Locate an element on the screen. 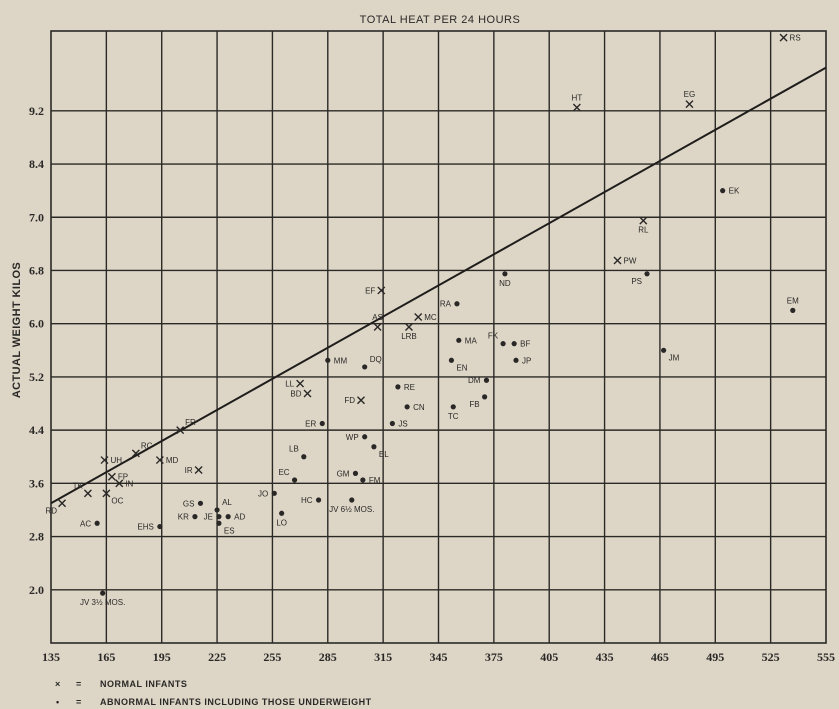  point-label: EM is located at coordinates (793, 300).